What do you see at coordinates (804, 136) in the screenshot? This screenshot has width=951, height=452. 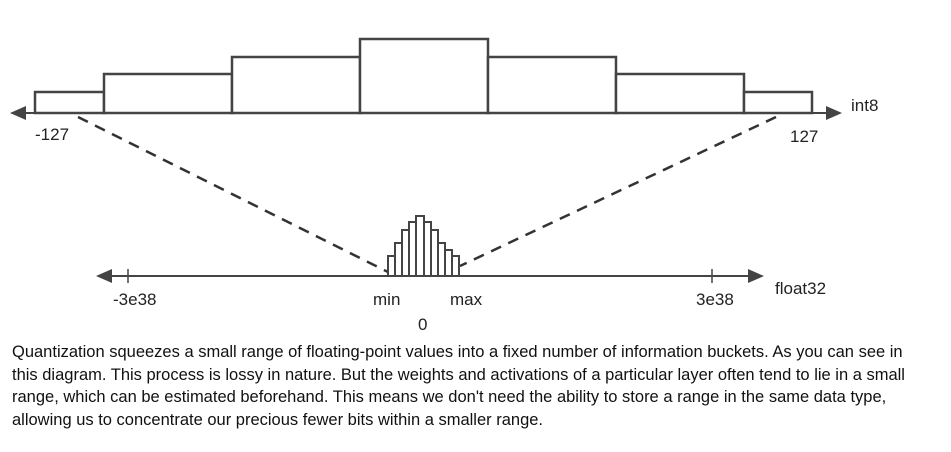 I see `int8-max-label: 127` at bounding box center [804, 136].